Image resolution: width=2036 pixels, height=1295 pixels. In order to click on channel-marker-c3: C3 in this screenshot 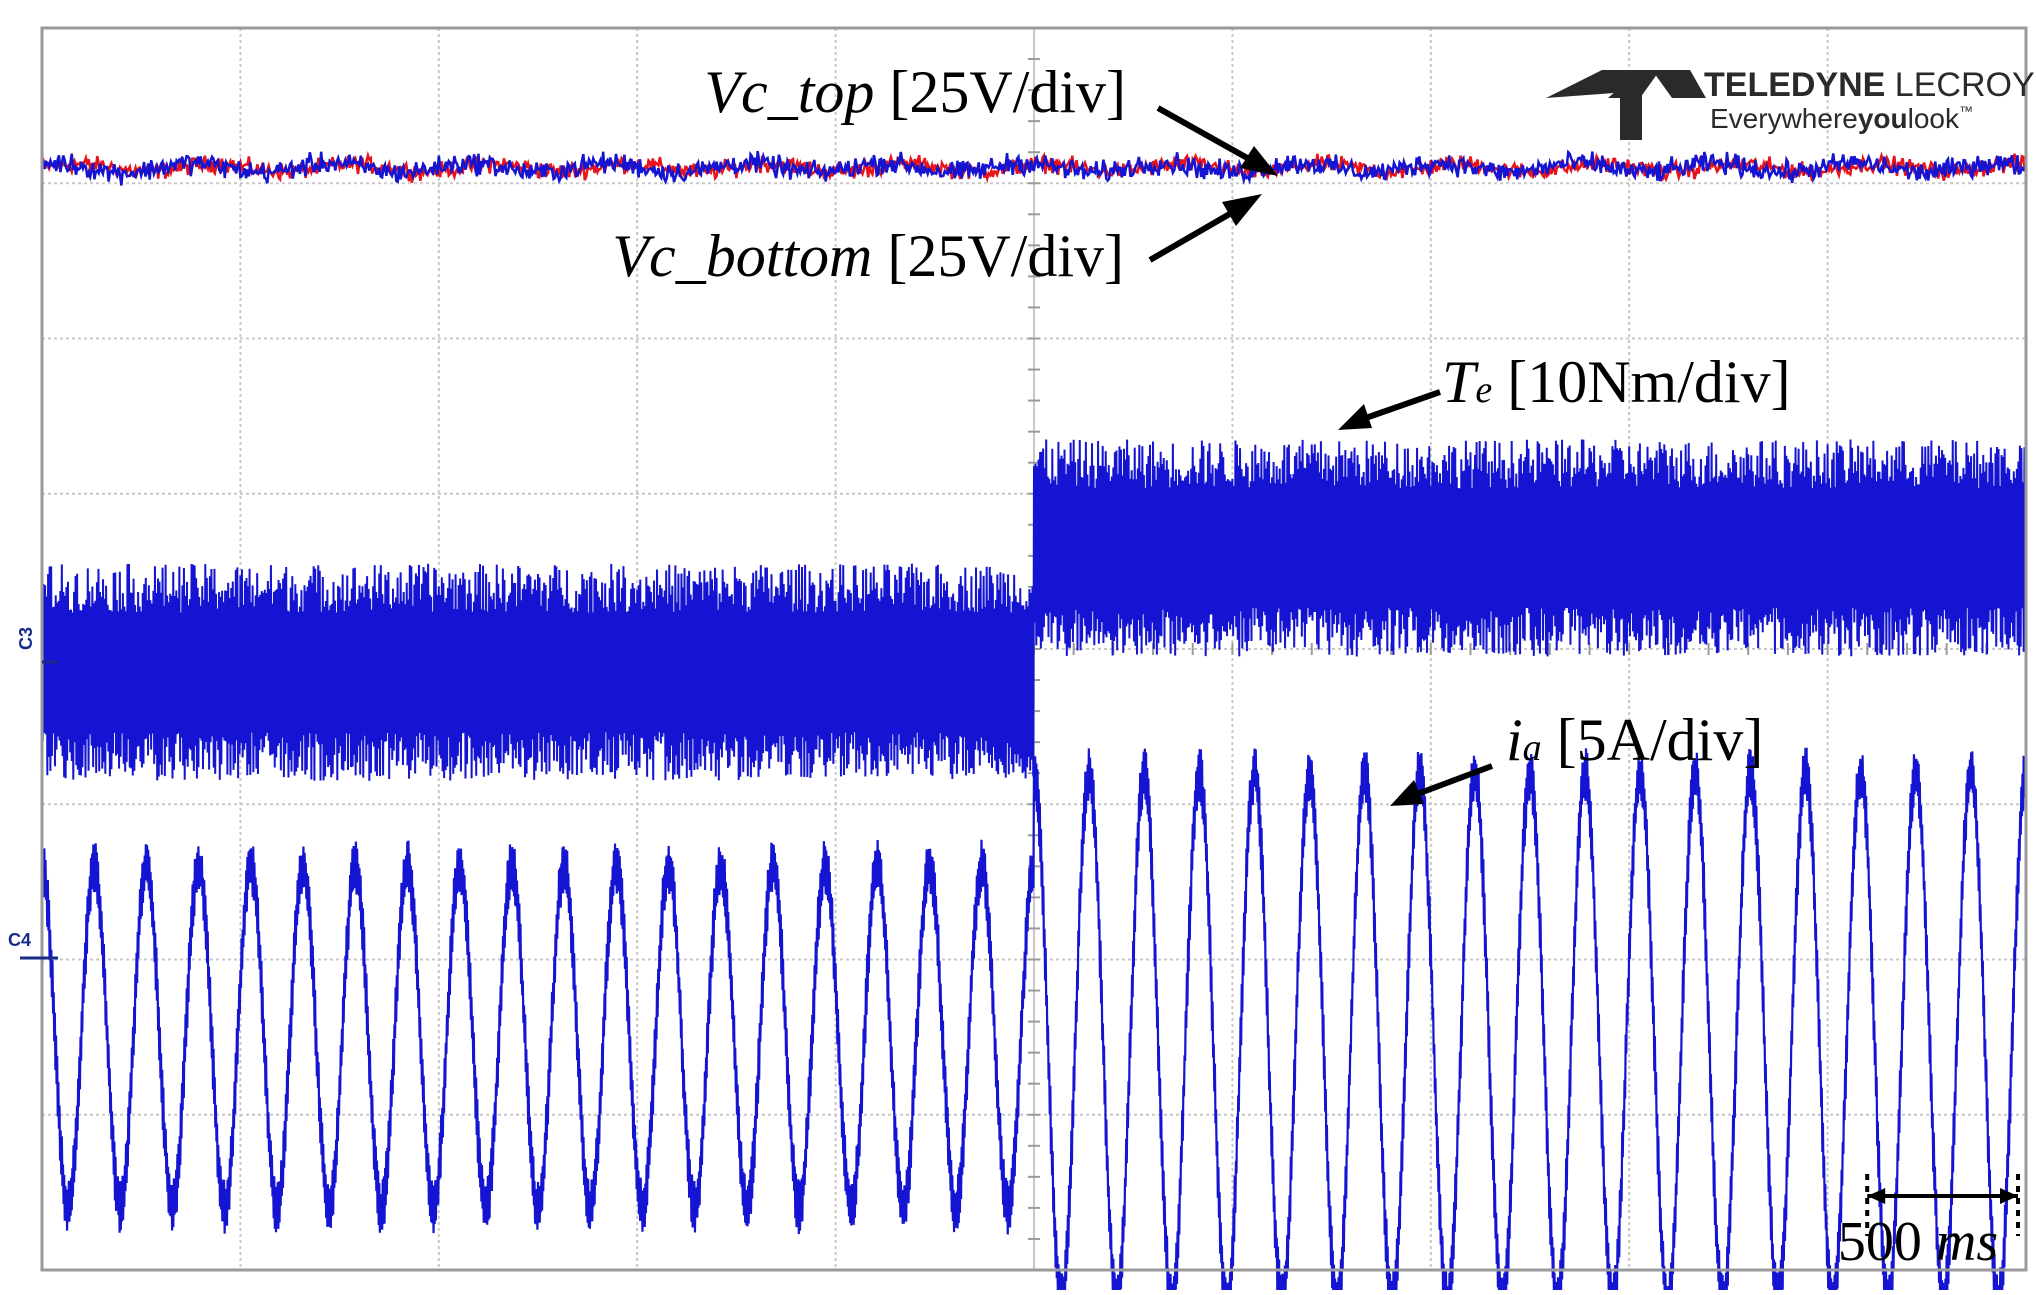, I will do `click(37, 645)`.